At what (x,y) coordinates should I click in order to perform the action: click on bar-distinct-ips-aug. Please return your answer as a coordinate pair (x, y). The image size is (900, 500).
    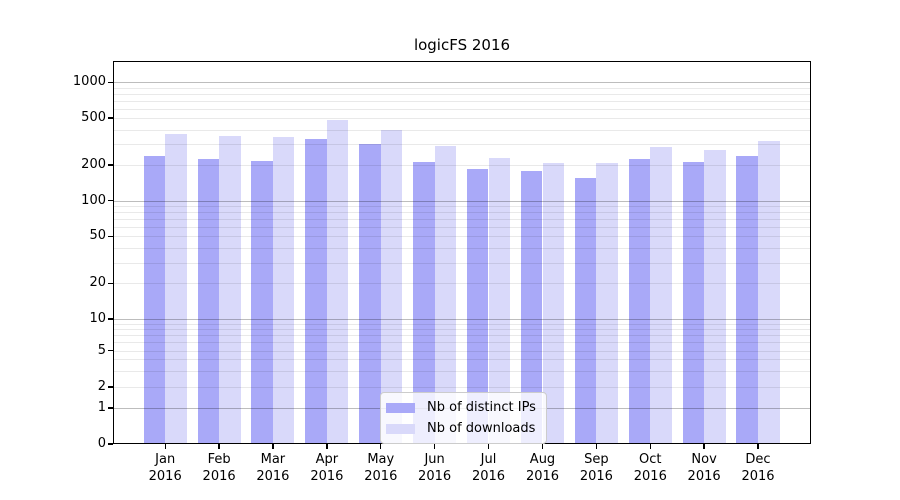
    Looking at the image, I should click on (531, 307).